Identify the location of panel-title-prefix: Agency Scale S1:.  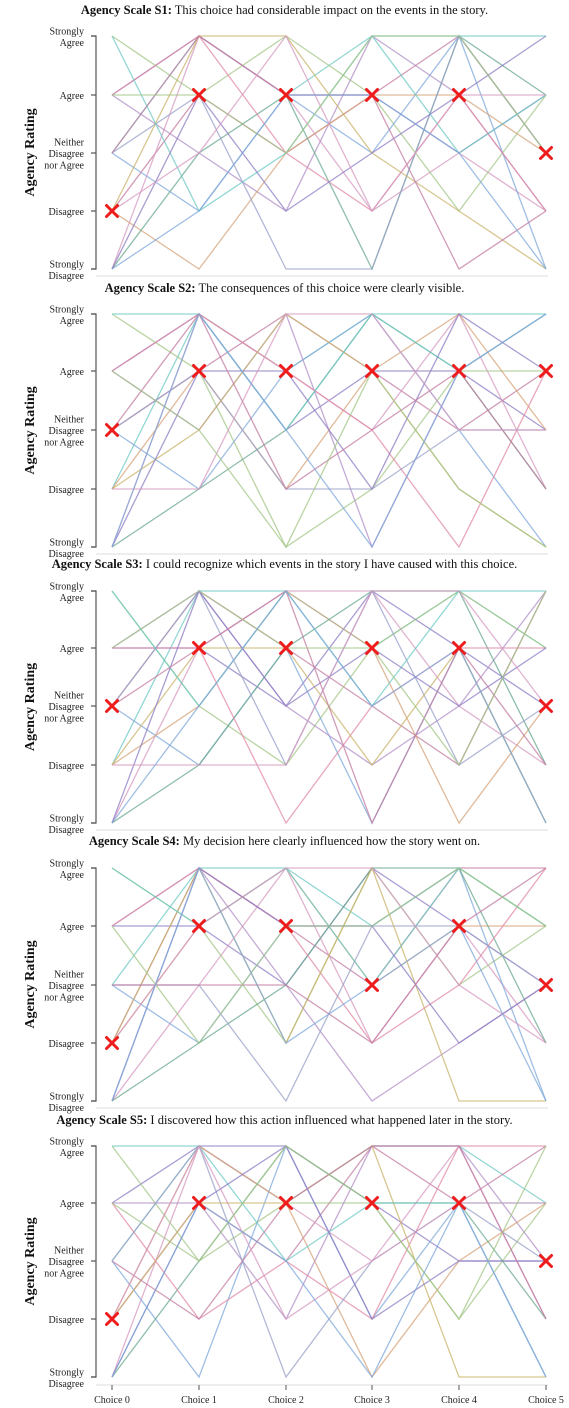
(126, 10).